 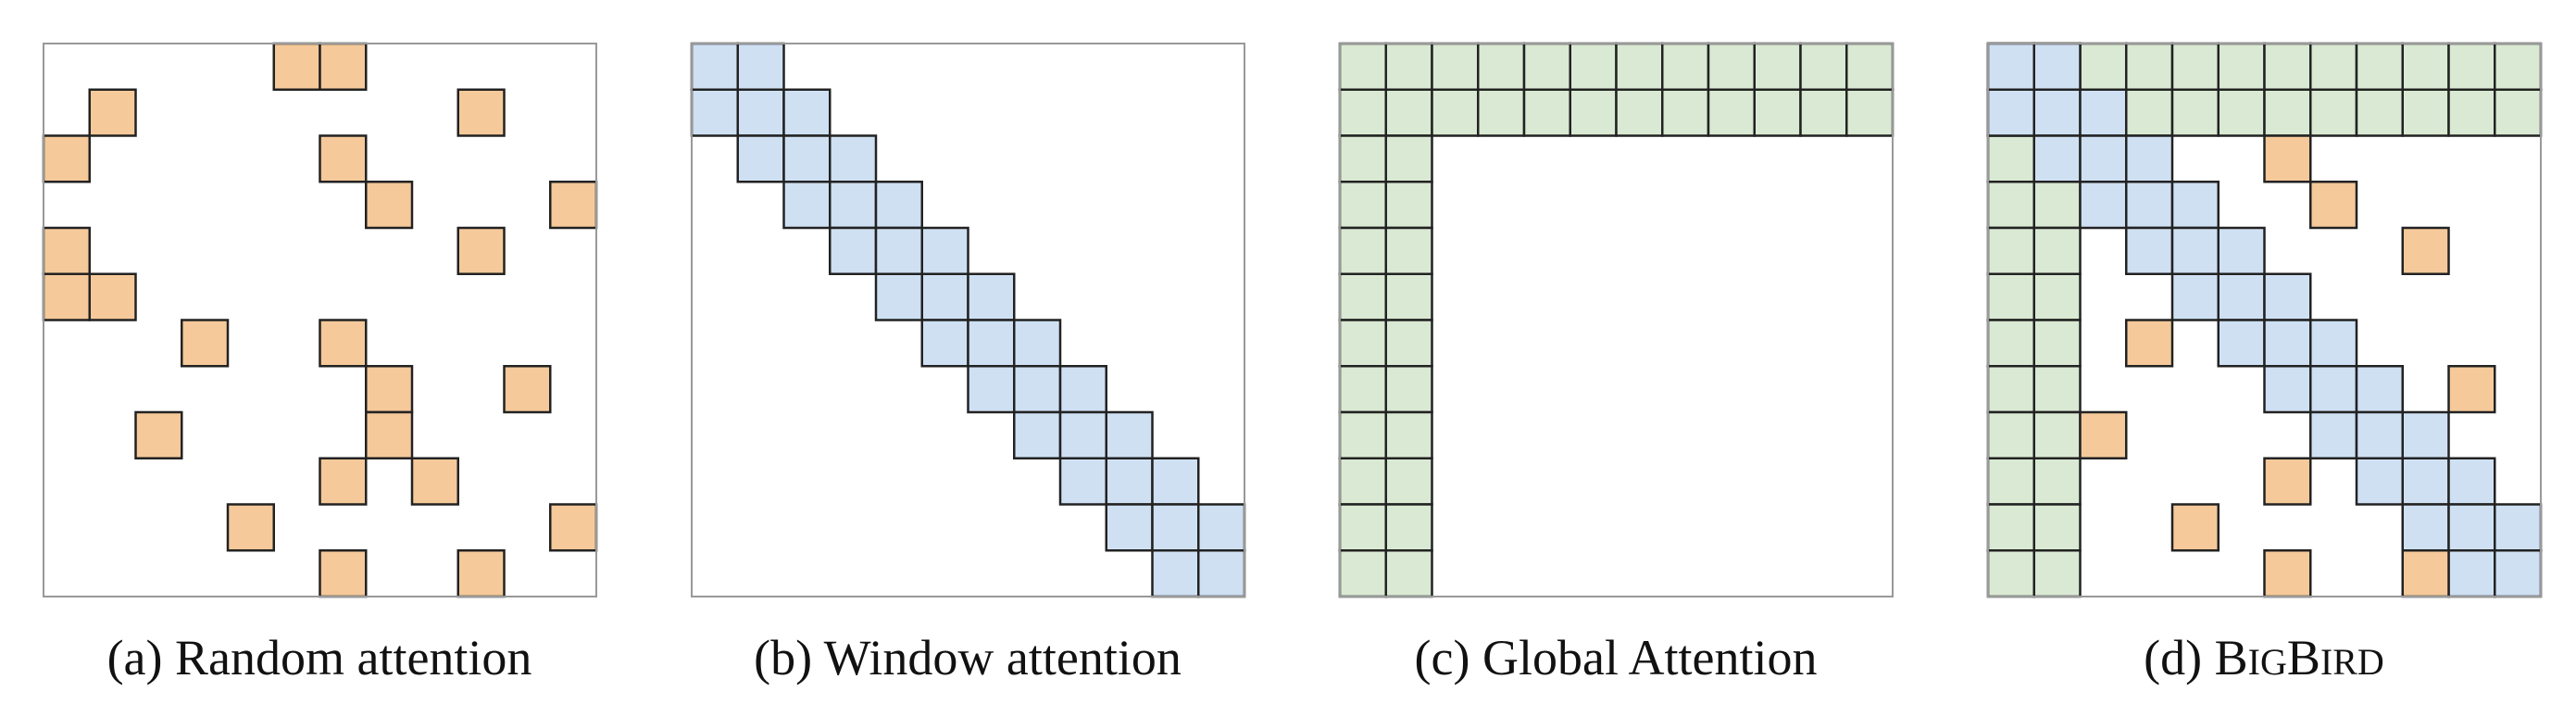 I want to click on caption-bigbird: (d) BIGBIRD, so click(x=2264, y=657).